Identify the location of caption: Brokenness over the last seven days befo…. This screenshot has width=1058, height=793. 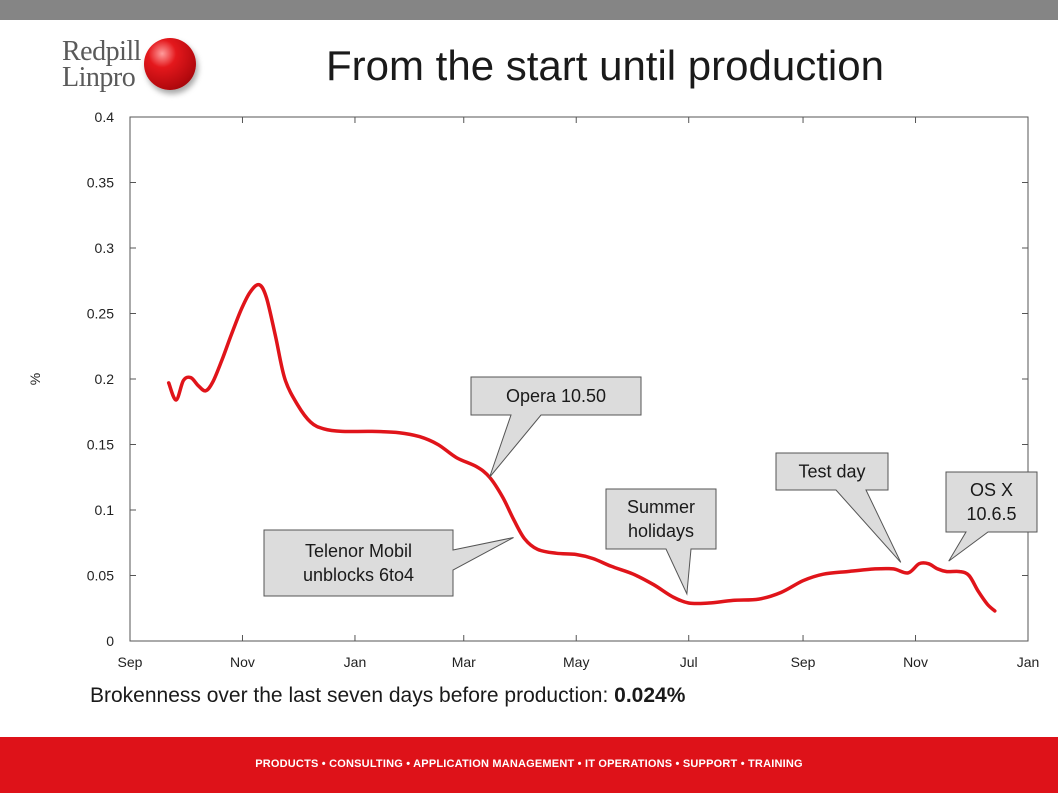
(387, 696).